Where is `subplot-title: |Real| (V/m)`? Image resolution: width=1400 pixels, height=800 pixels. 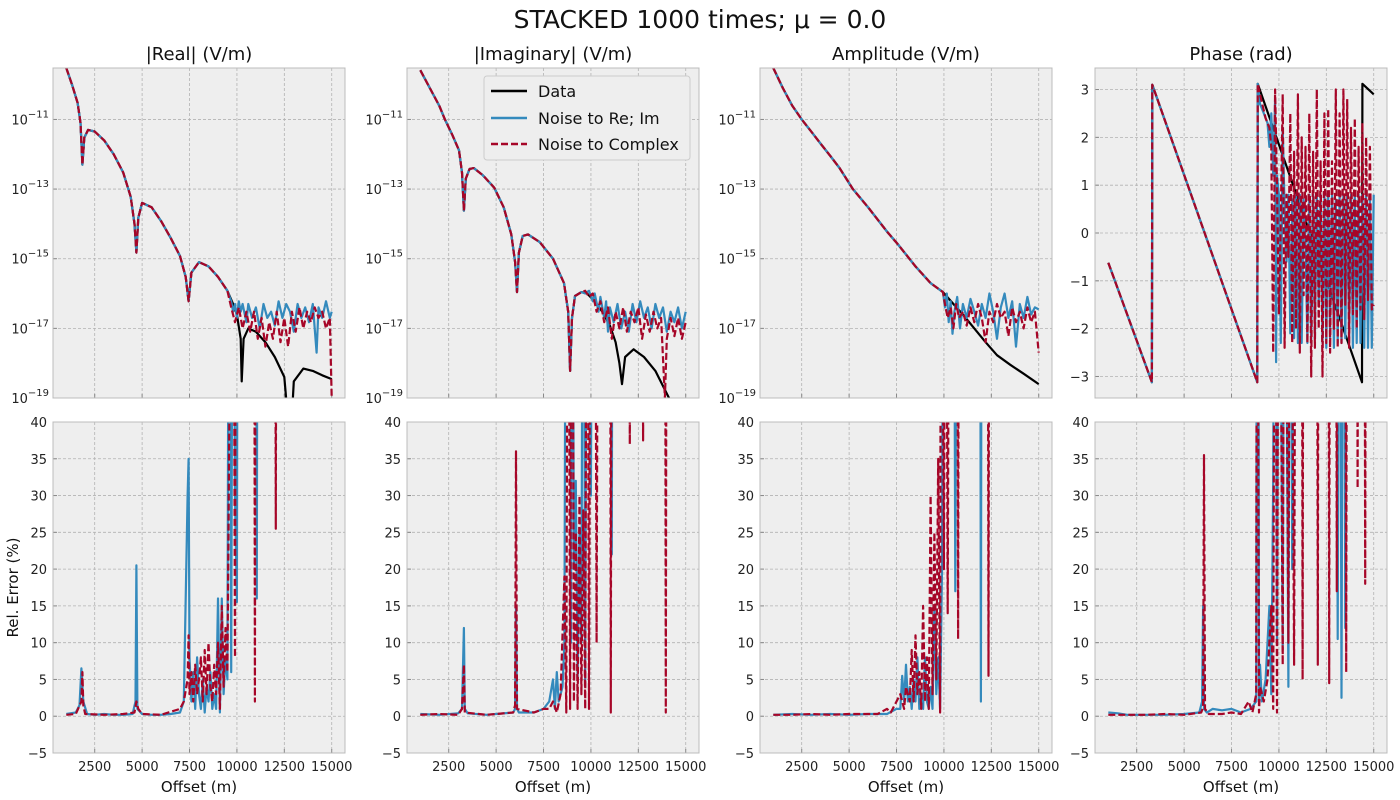
subplot-title: |Real| (V/m) is located at coordinates (199, 54).